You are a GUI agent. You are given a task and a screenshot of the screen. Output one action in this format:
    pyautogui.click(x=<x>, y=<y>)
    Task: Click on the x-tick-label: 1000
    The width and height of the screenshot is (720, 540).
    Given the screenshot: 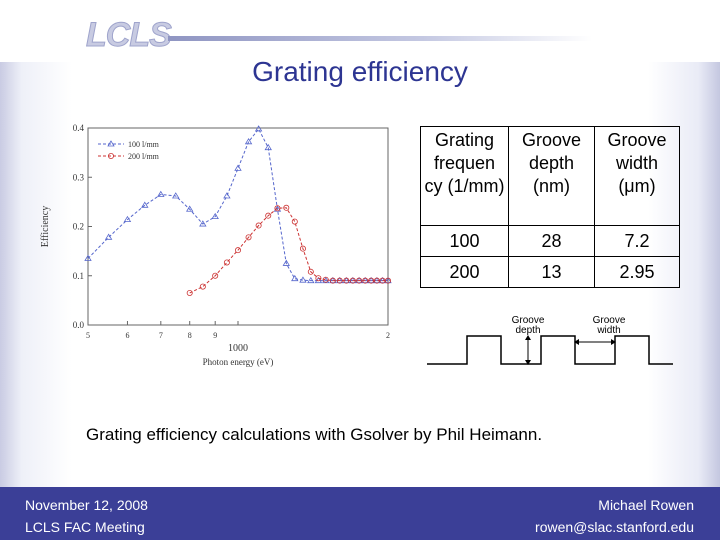 What is the action you would take?
    pyautogui.click(x=238, y=348)
    